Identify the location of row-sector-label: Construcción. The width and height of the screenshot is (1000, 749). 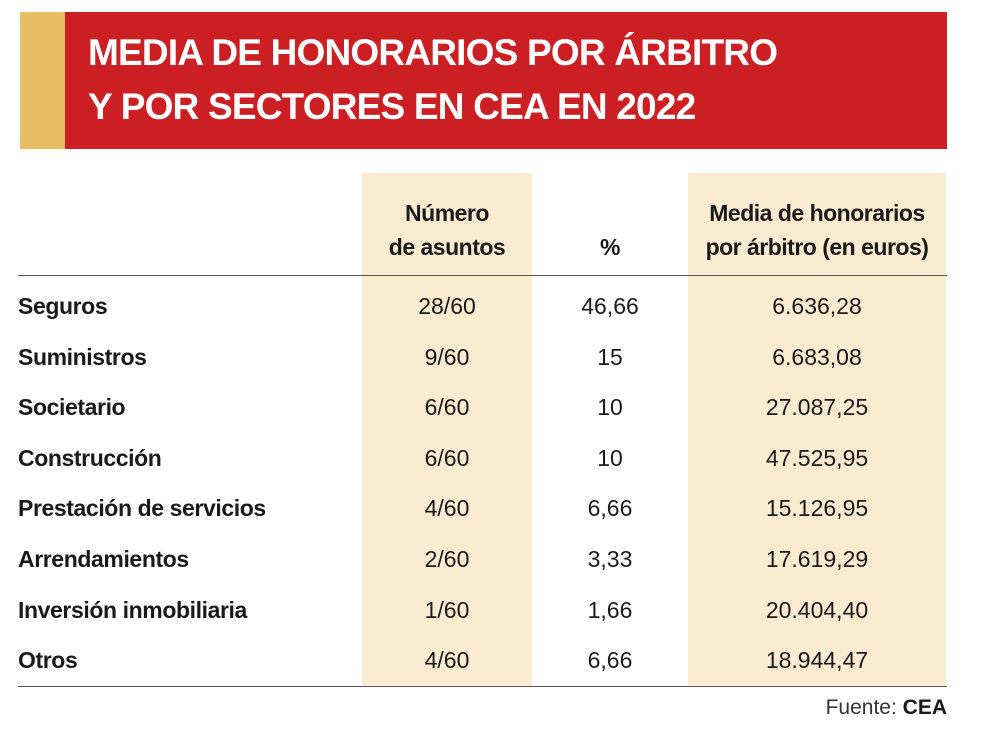
(90, 457).